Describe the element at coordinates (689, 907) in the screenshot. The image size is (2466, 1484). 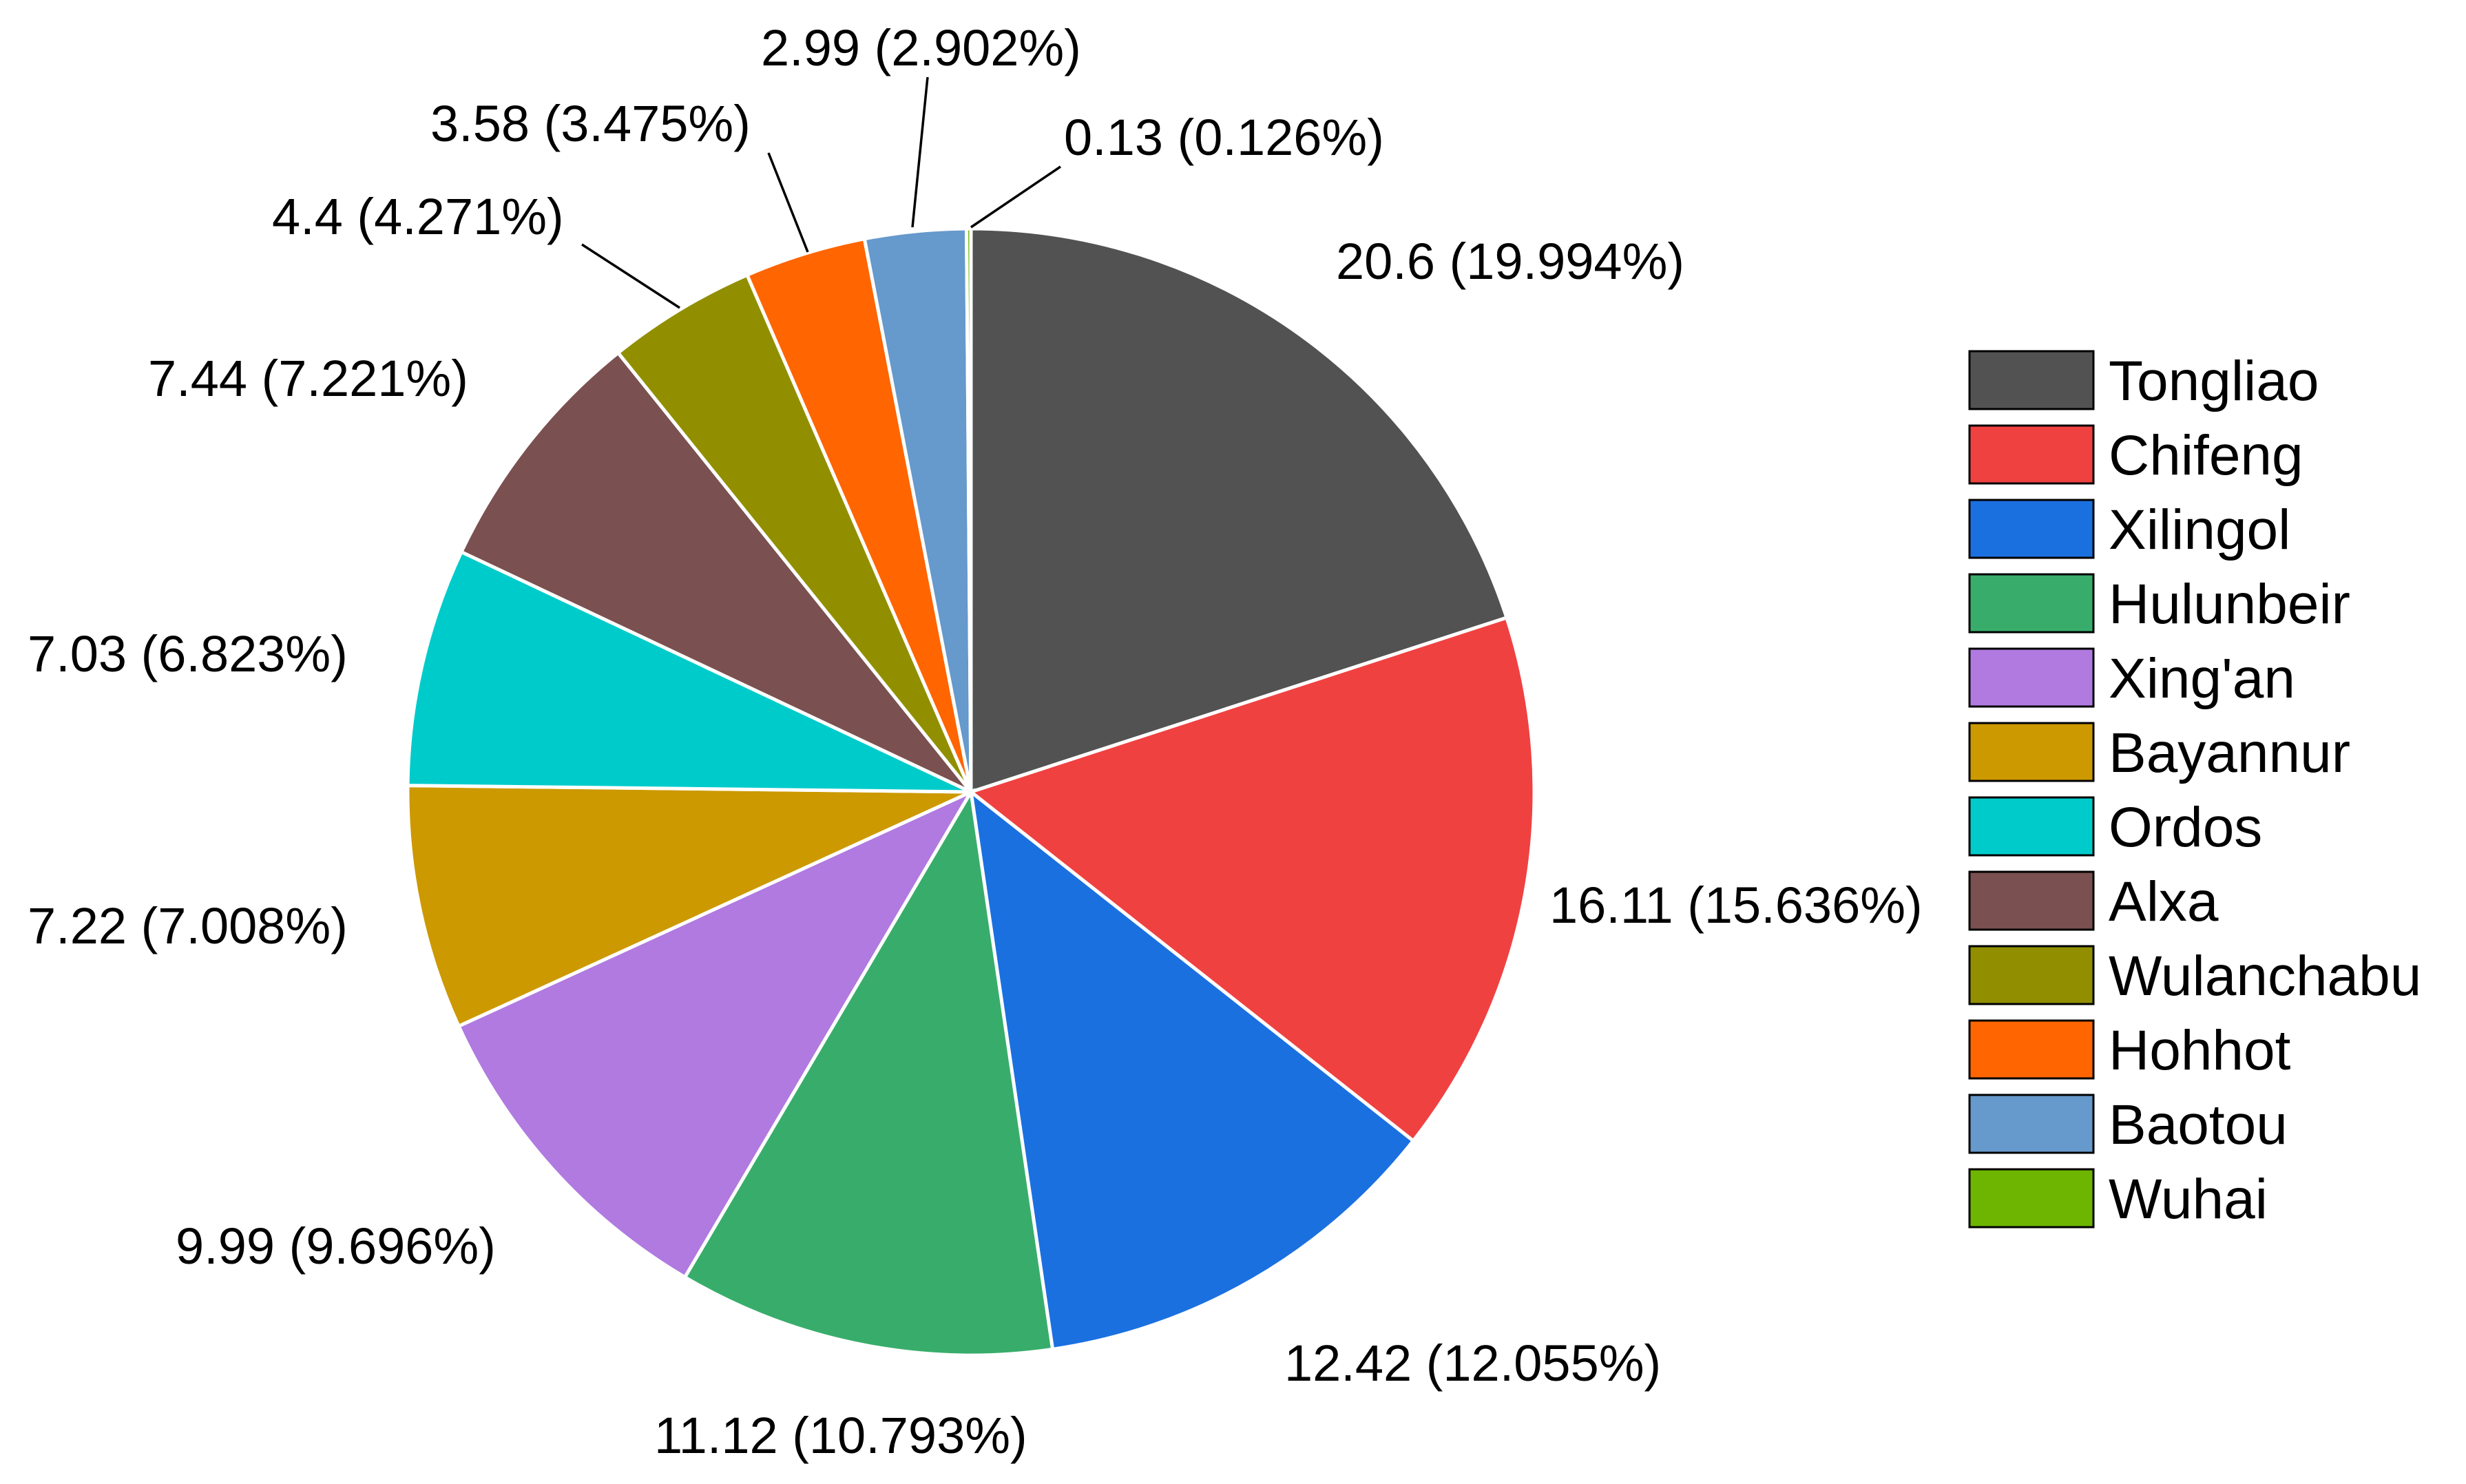
I see `pie-slice-bayannur` at that location.